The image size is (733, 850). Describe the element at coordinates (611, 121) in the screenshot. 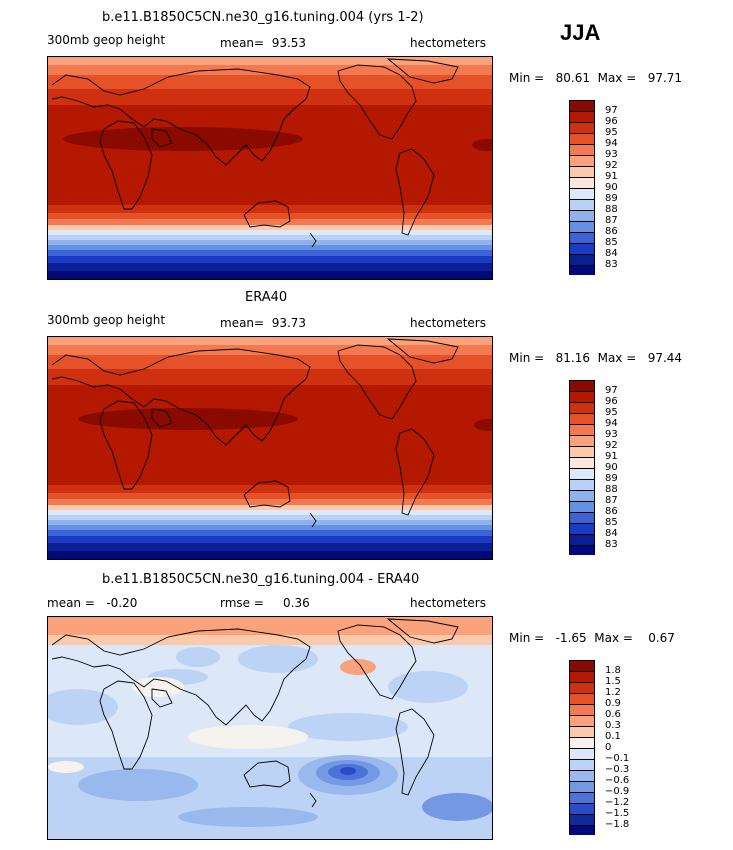

I see `panel1-level-label: 96` at that location.